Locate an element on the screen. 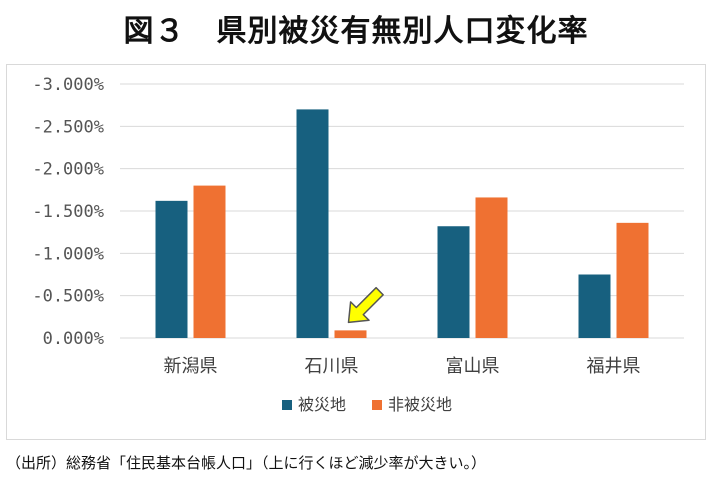 The image size is (712, 484). x-category-label: 新潟県 is located at coordinates (191, 366).